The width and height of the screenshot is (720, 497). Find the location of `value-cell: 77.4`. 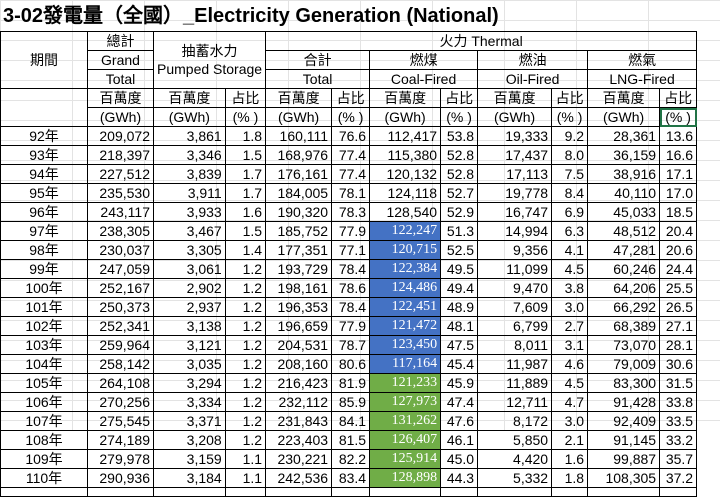

value-cell: 77.4 is located at coordinates (351, 174).